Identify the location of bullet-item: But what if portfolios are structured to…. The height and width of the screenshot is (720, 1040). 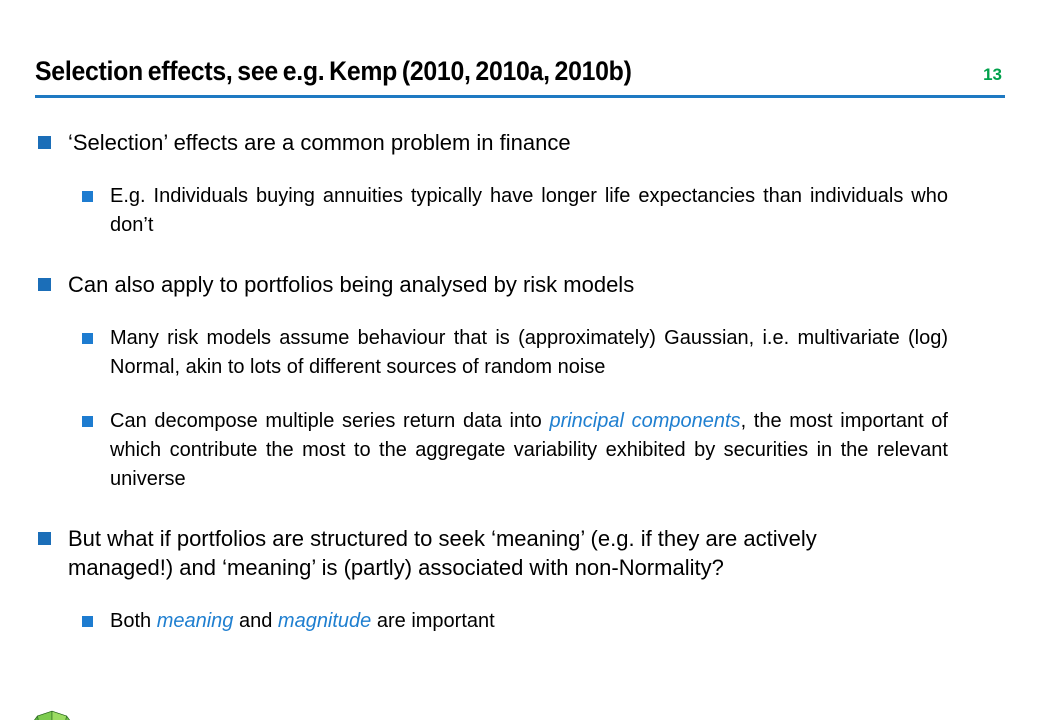
(520, 553).